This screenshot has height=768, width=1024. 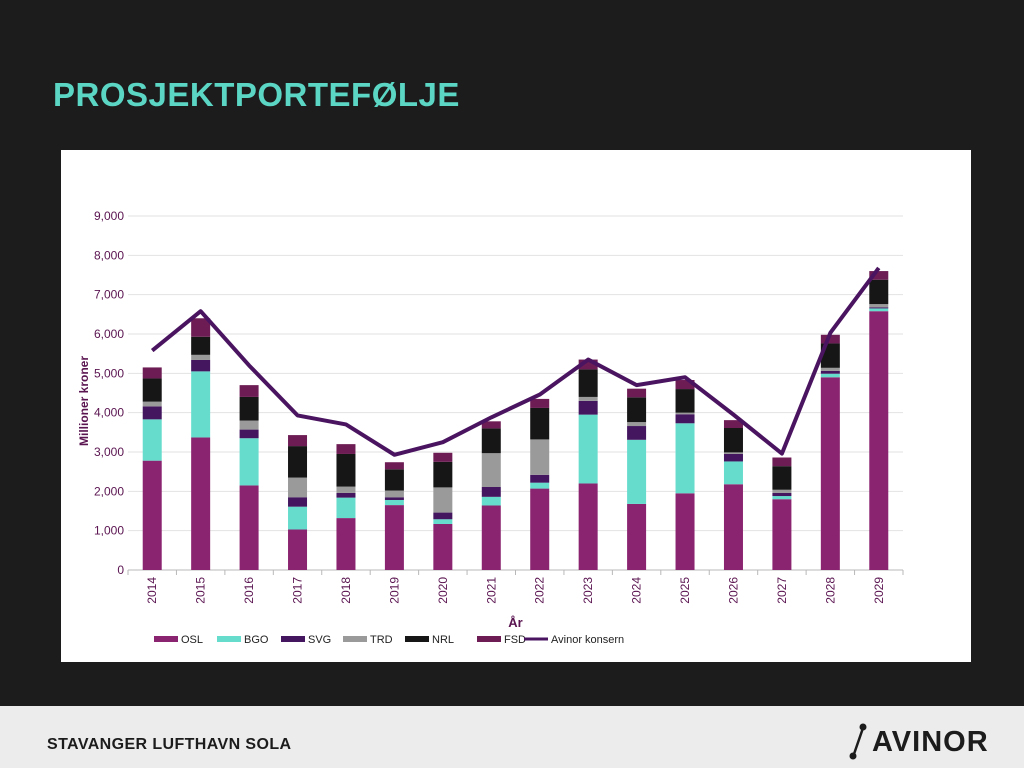 I want to click on x-tick-label: 2017, so click(x=298, y=590).